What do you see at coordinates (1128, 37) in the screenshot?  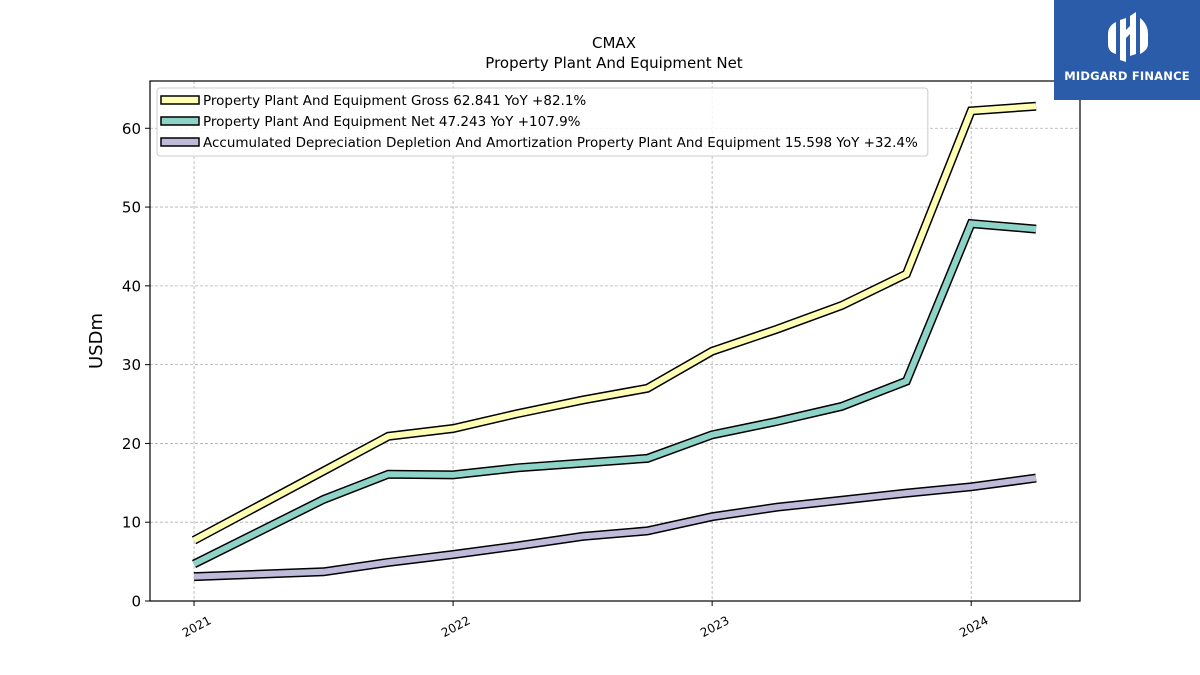 I see `logo-mark-icon` at bounding box center [1128, 37].